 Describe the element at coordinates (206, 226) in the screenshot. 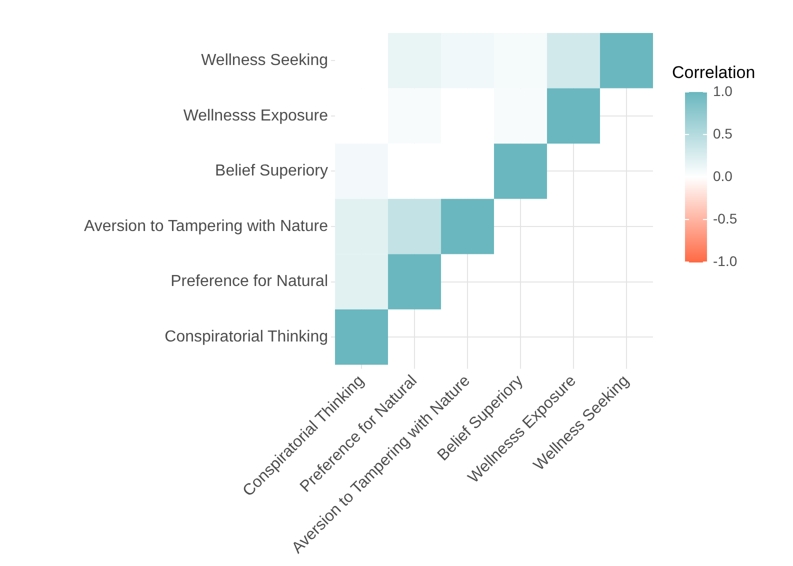

I see `y-tick-label: Aversion to Tampering with Nature` at that location.